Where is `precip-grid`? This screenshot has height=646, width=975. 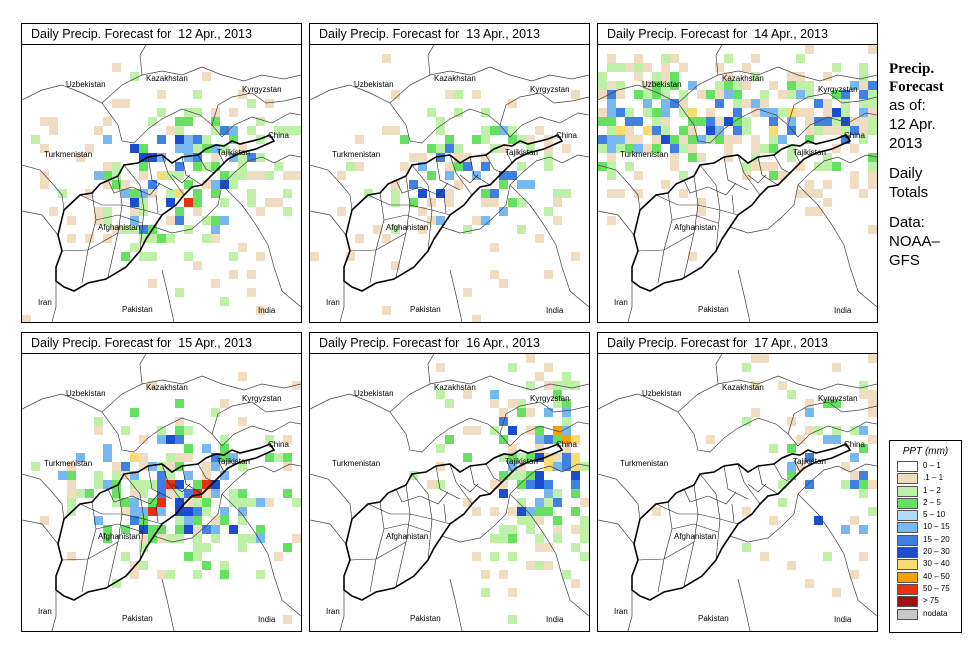
precip-grid is located at coordinates (737, 153).